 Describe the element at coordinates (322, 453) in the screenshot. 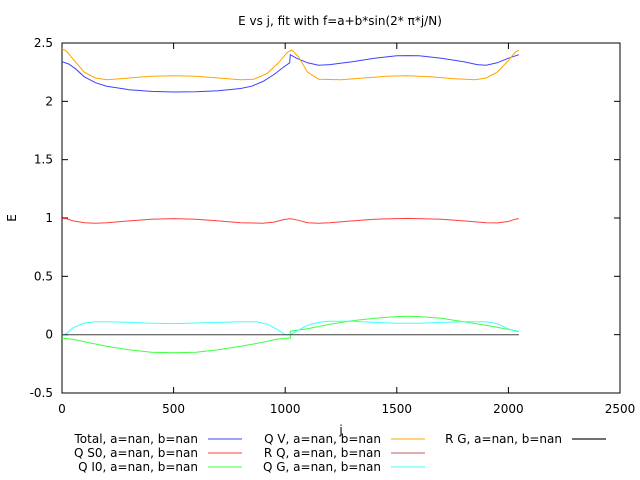

I see `legend-label-4: R Q, a=nan, b=nan` at that location.